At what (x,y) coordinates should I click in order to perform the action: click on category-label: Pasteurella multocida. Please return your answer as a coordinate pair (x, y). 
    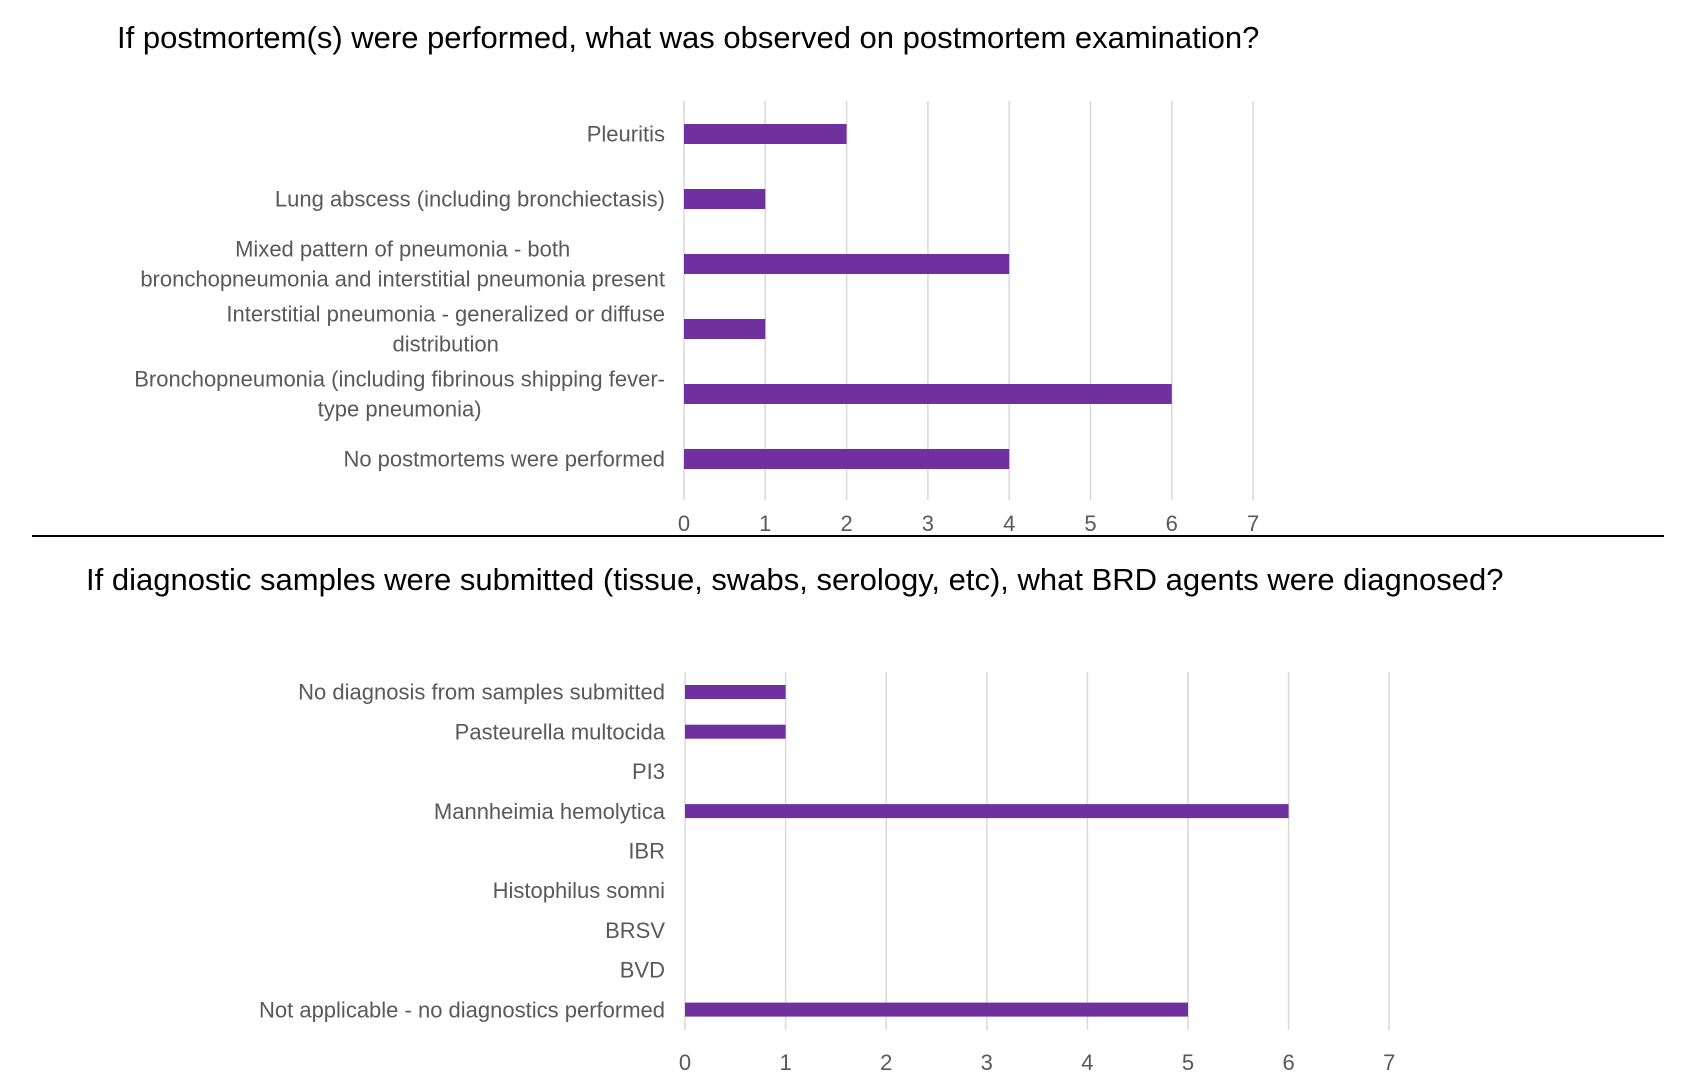
    Looking at the image, I should click on (560, 731).